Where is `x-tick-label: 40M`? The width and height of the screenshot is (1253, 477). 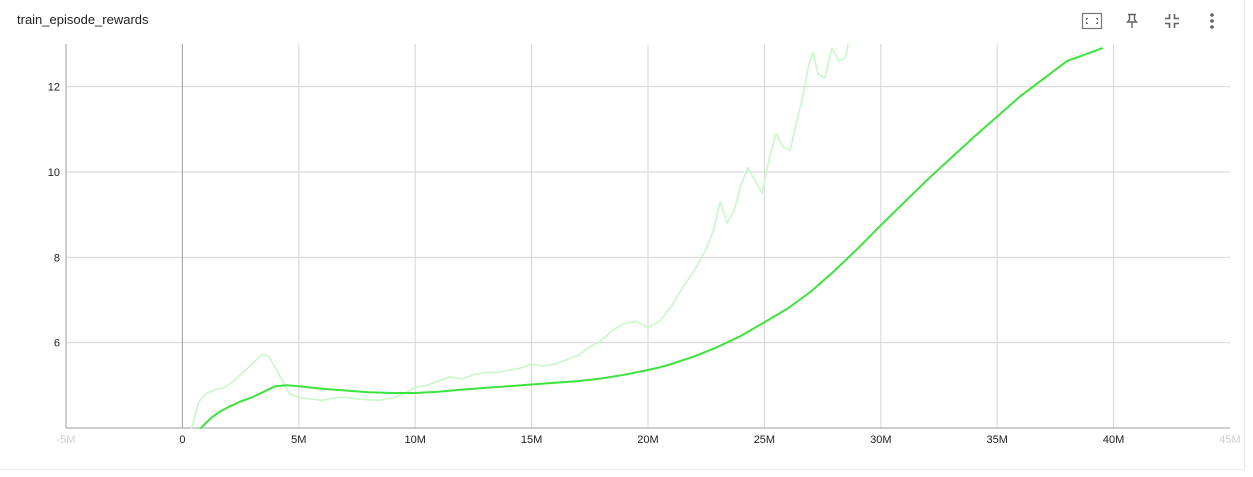
x-tick-label: 40M is located at coordinates (1113, 440).